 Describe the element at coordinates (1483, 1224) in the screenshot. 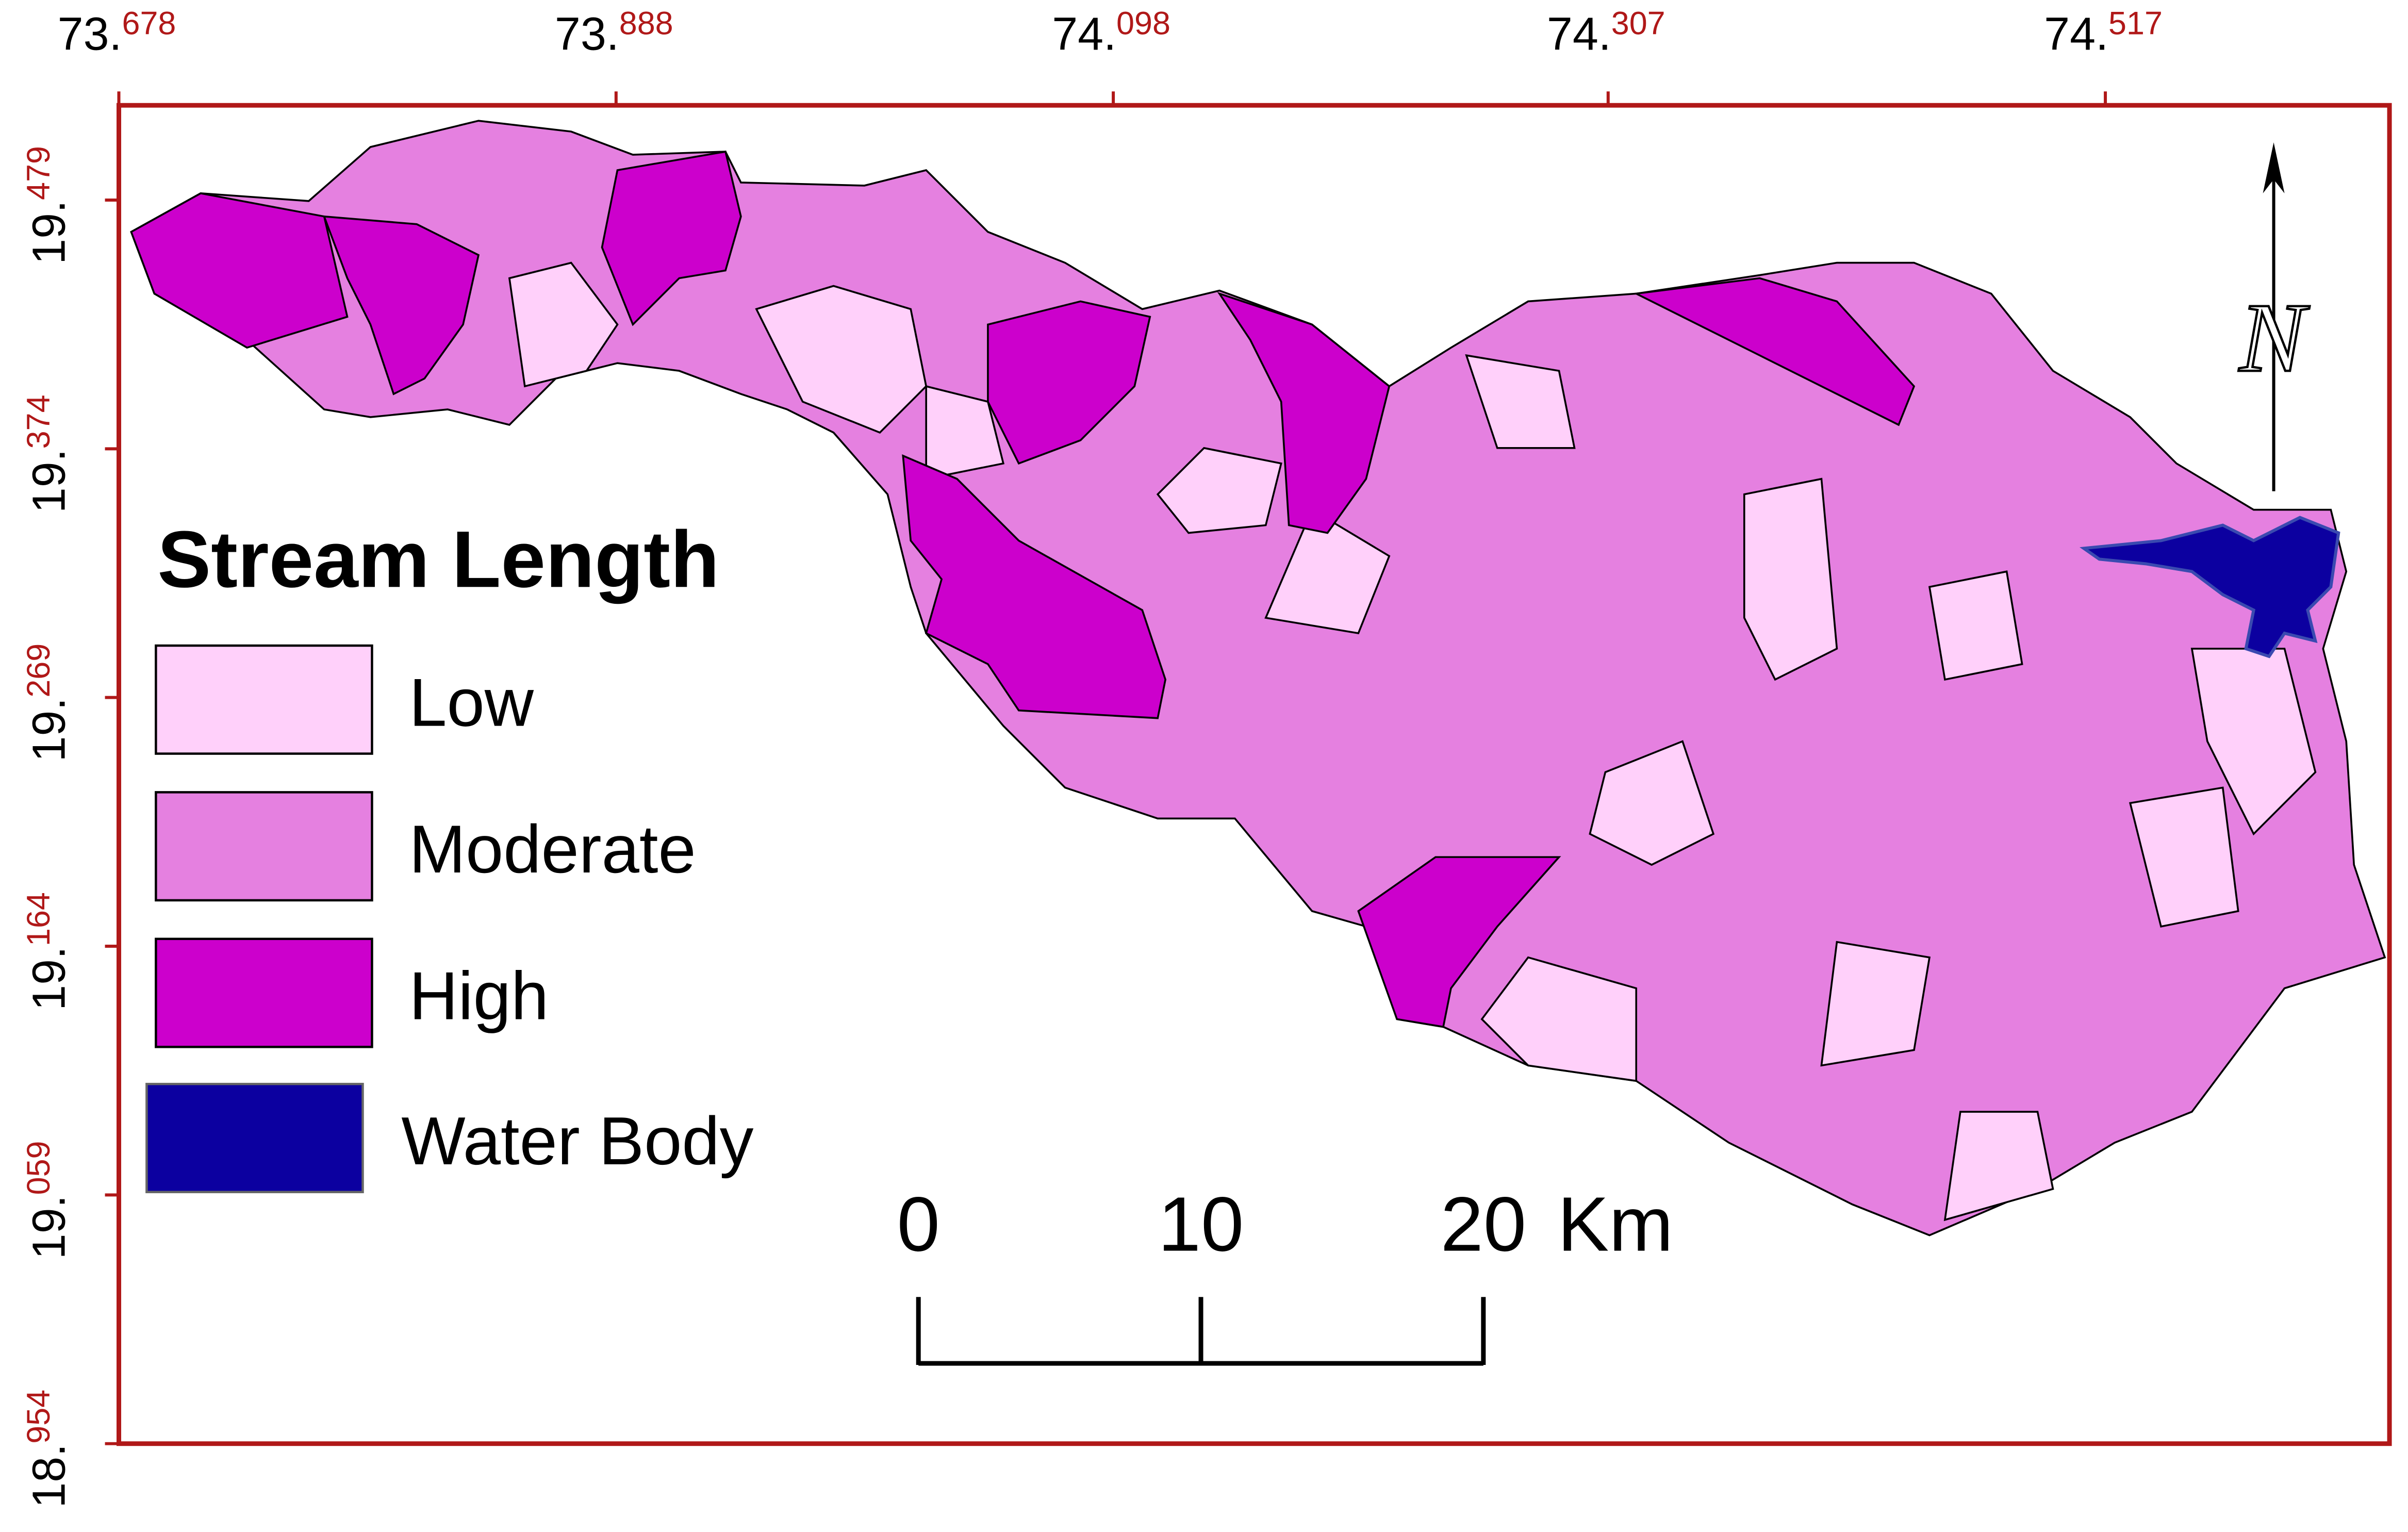

I see `scale-label: 20` at that location.